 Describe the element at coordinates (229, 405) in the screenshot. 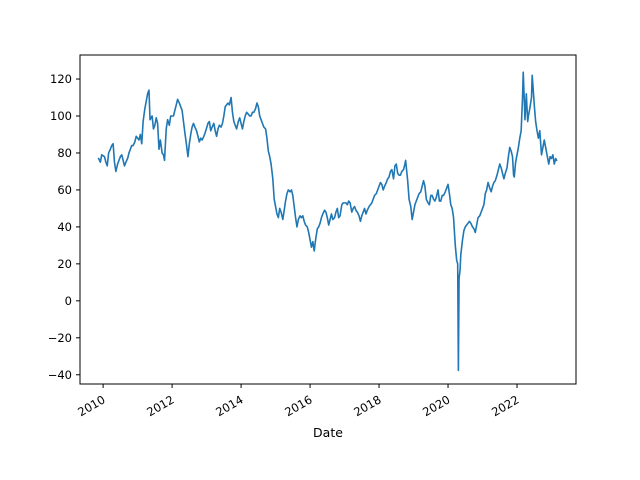

I see `x-tick-label: 2014` at that location.